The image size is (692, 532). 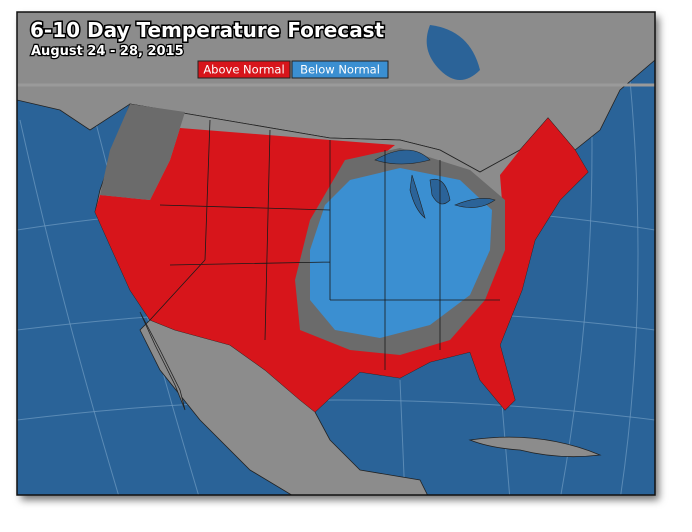 What do you see at coordinates (435, 184) in the screenshot?
I see `great-lakes` at bounding box center [435, 184].